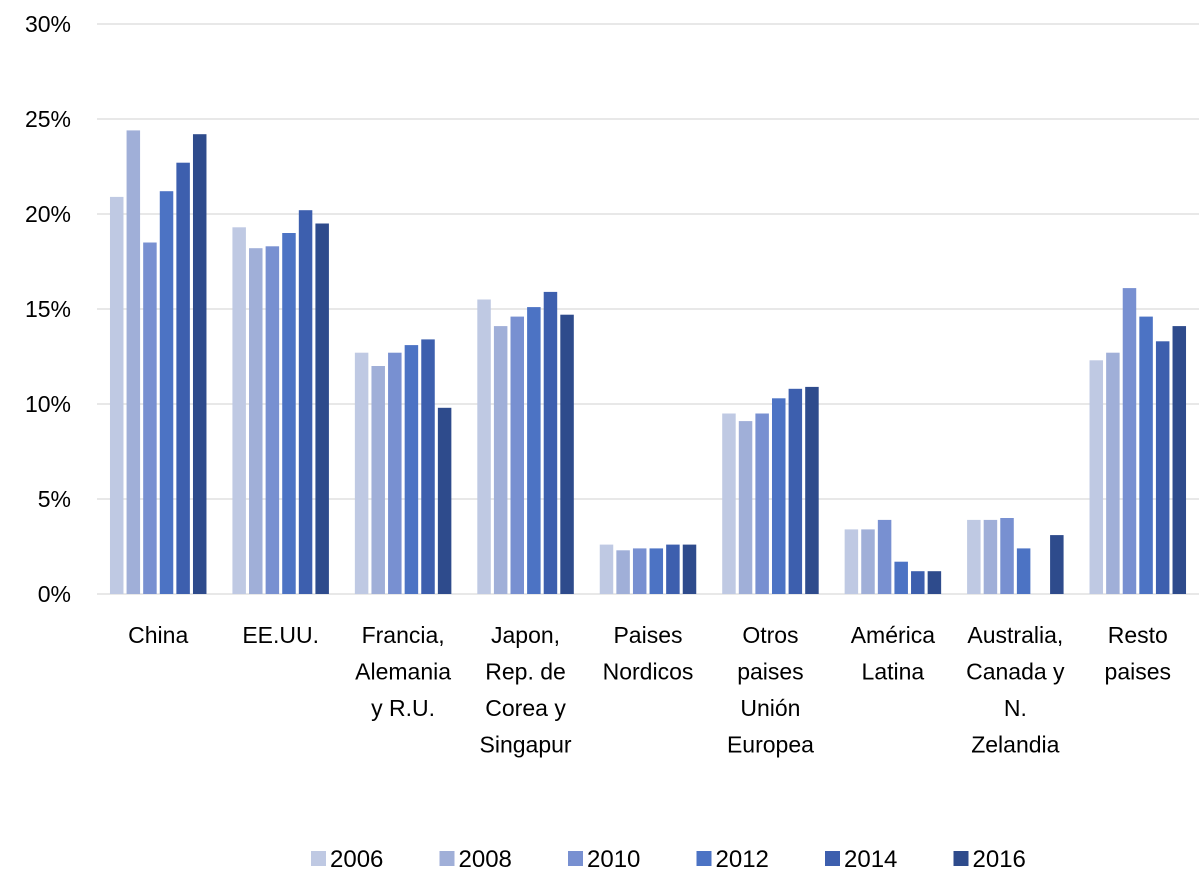 This screenshot has height=887, width=1199. What do you see at coordinates (613, 859) in the screenshot?
I see `legend-label: 2010` at bounding box center [613, 859].